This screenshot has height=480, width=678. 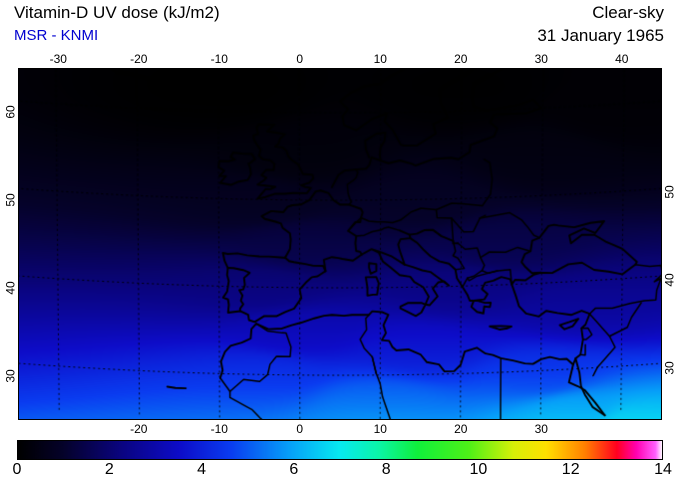 What do you see at coordinates (669, 192) in the screenshot?
I see `axis-tick-right: 50` at bounding box center [669, 192].